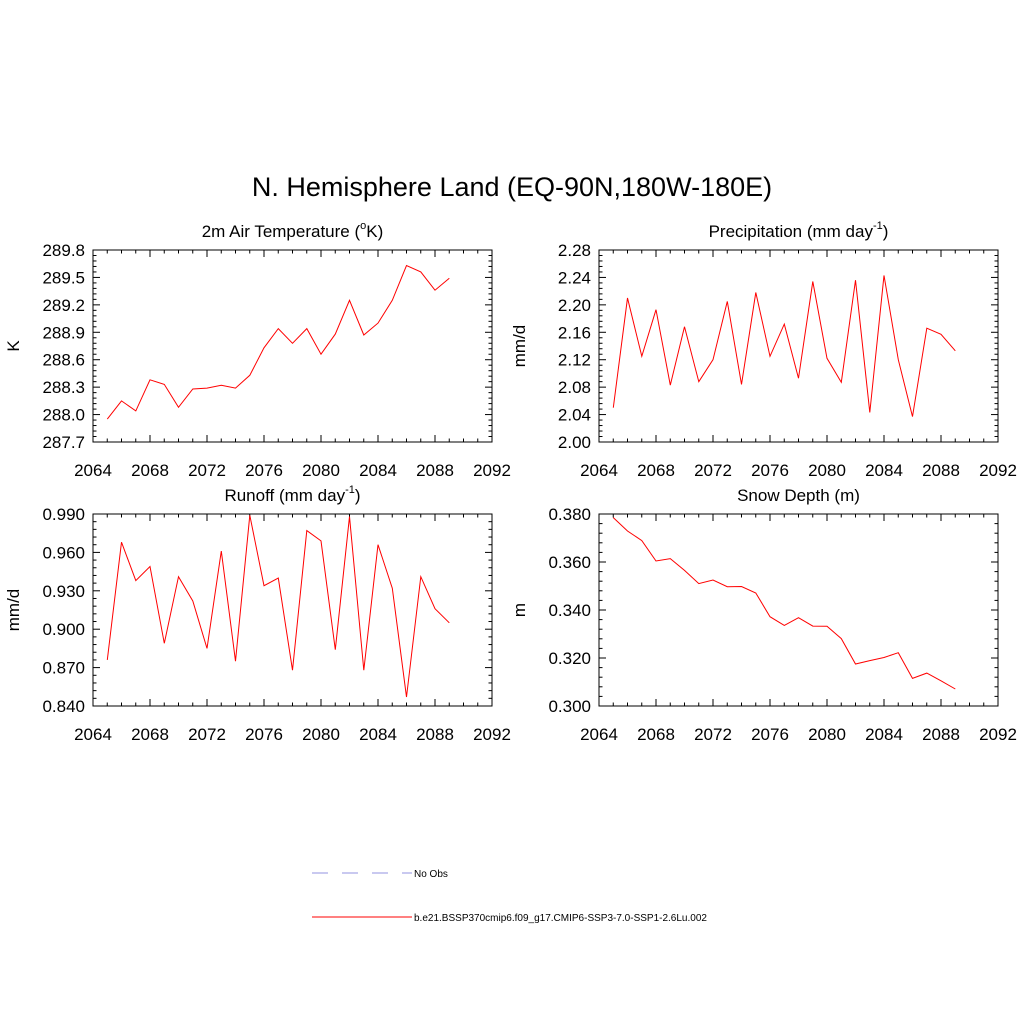 This screenshot has height=1024, width=1024. What do you see at coordinates (569, 706) in the screenshot?
I see `y-tick-label: 0.300` at bounding box center [569, 706].